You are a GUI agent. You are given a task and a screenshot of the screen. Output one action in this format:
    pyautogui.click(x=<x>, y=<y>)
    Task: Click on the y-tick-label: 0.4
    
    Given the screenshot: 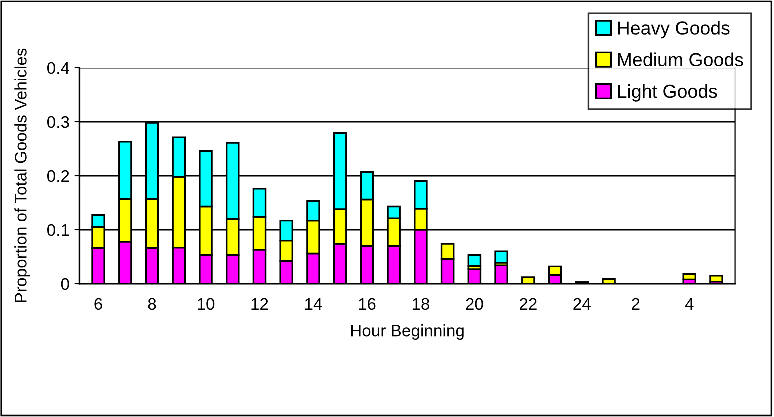 What is the action you would take?
    pyautogui.click(x=58, y=68)
    